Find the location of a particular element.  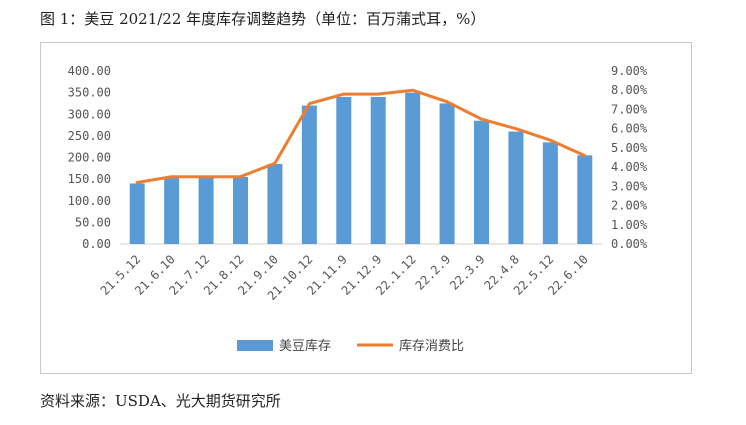

y-left-tick-label: 50.00 is located at coordinates (93, 222).